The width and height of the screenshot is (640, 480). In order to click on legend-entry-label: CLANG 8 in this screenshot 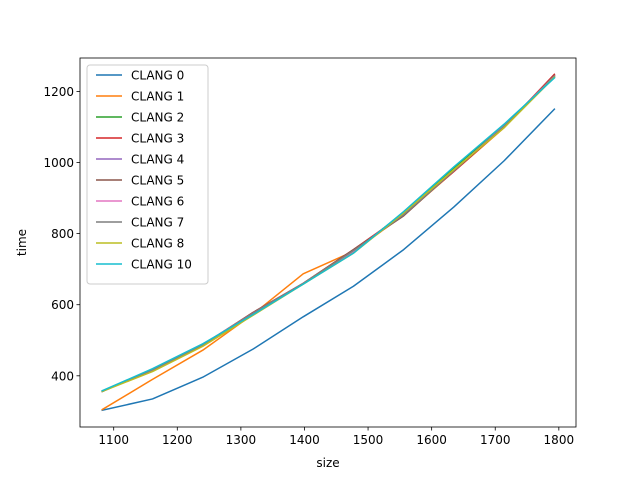, I will do `click(157, 244)`.